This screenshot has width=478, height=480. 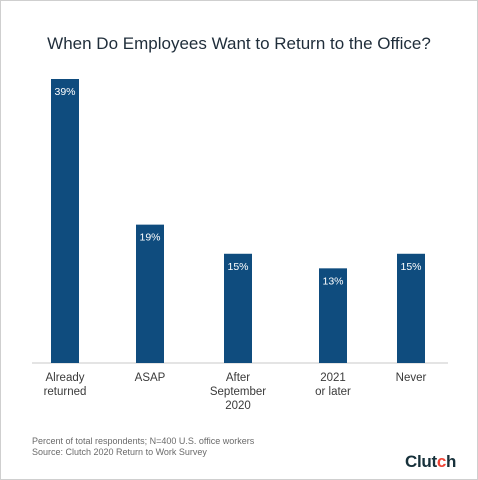 I want to click on bar-value-label-4: 15%, so click(x=410, y=267).